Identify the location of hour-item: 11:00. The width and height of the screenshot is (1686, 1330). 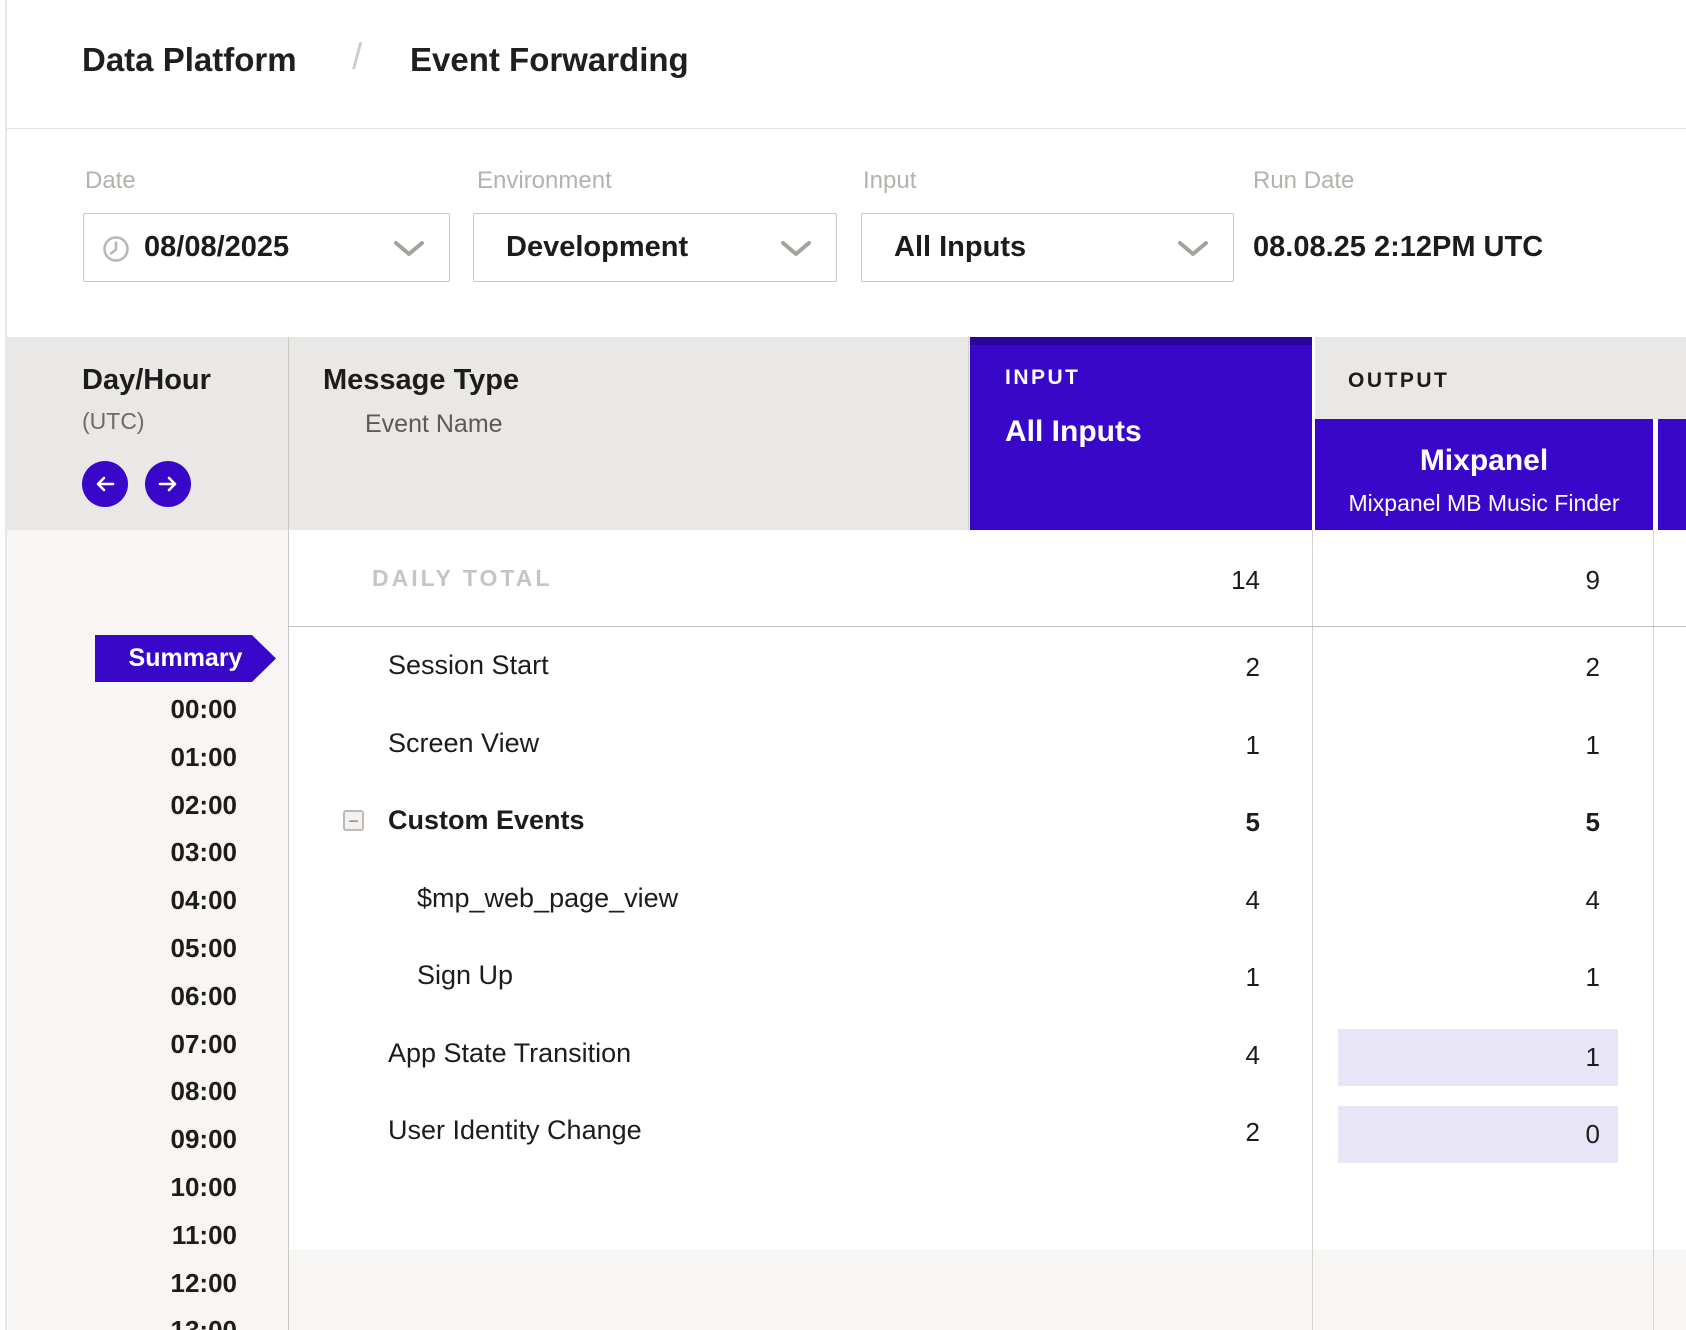
(204, 1234).